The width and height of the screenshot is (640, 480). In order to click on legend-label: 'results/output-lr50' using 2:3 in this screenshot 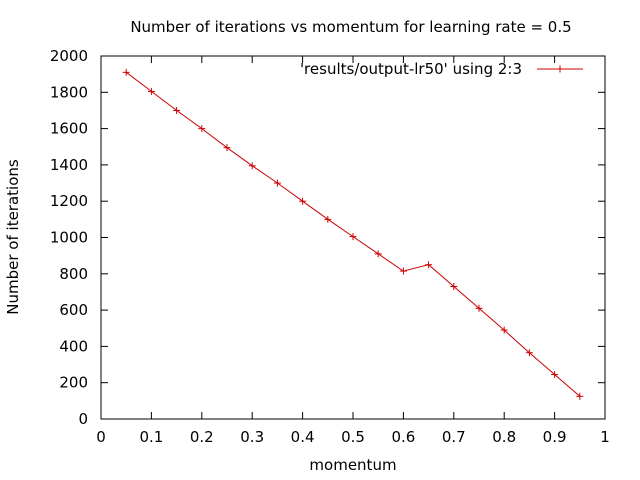, I will do `click(411, 69)`.